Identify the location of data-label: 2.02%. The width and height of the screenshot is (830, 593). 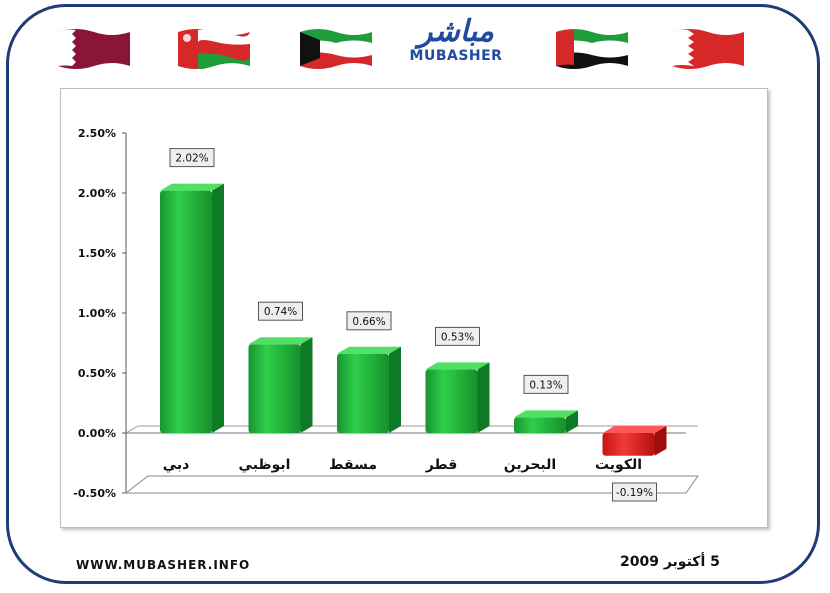
(191, 159).